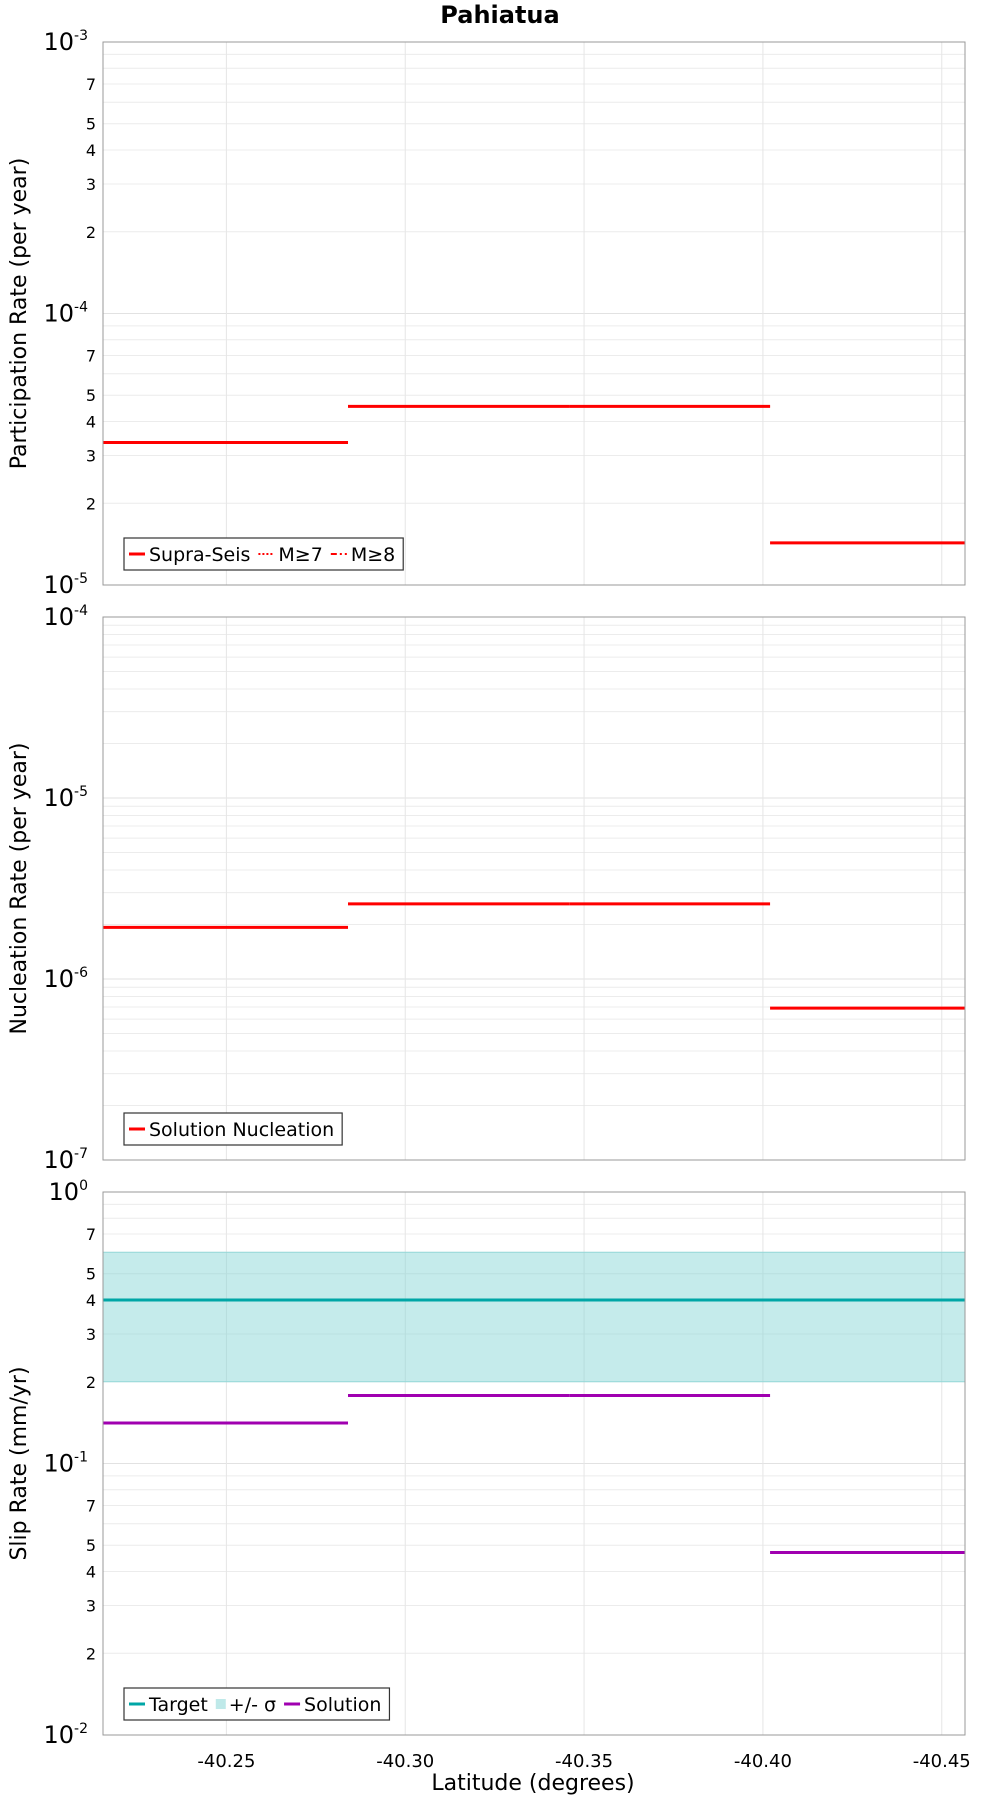 The width and height of the screenshot is (1000, 1800). I want to click on x-tick-label: -40.35, so click(584, 1761).